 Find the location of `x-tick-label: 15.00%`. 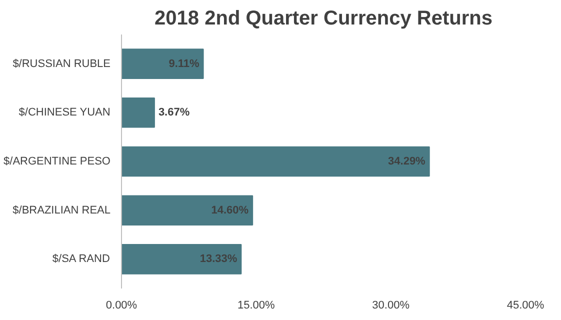

x-tick-label: 15.00% is located at coordinates (257, 306).